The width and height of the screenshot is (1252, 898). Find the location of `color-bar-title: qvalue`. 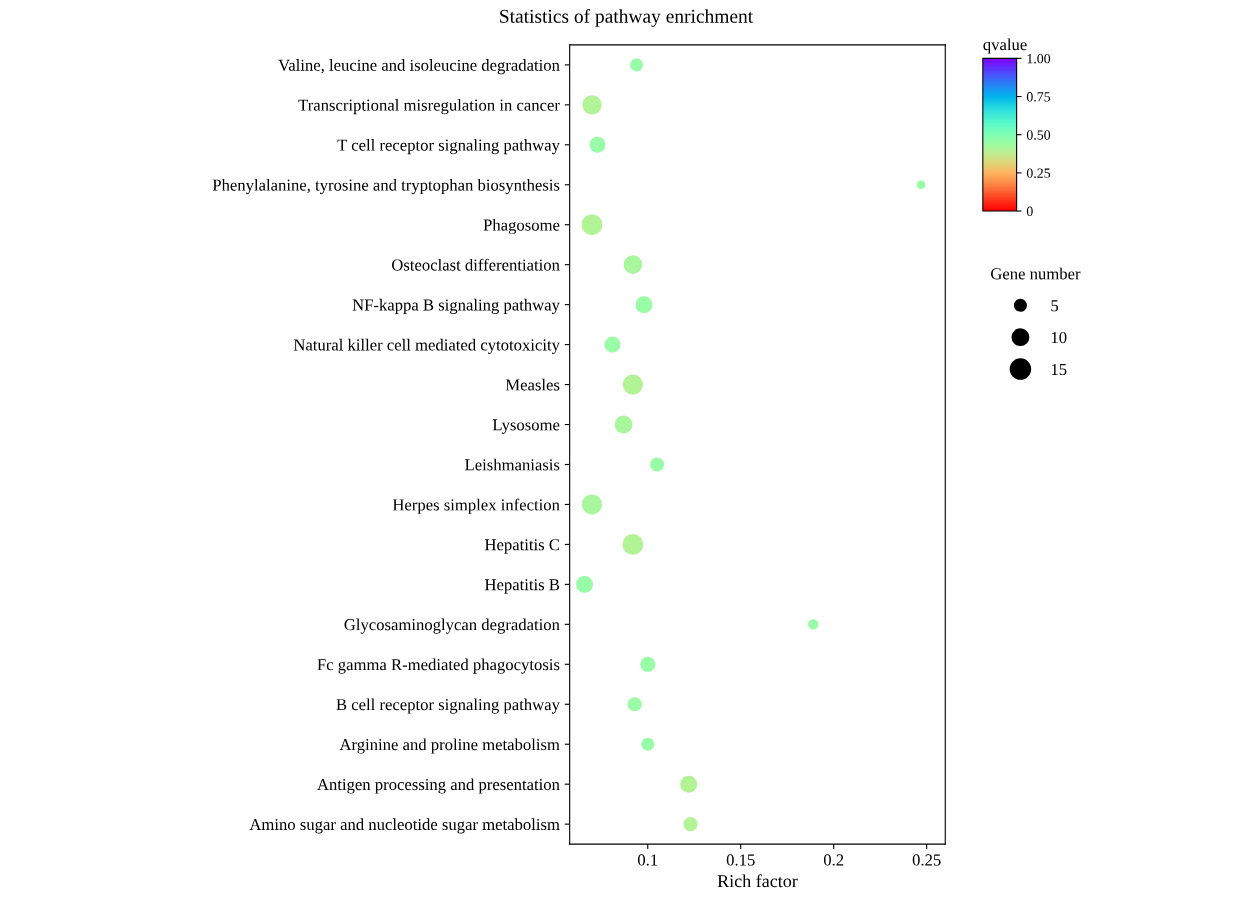

color-bar-title: qvalue is located at coordinates (1005, 46).